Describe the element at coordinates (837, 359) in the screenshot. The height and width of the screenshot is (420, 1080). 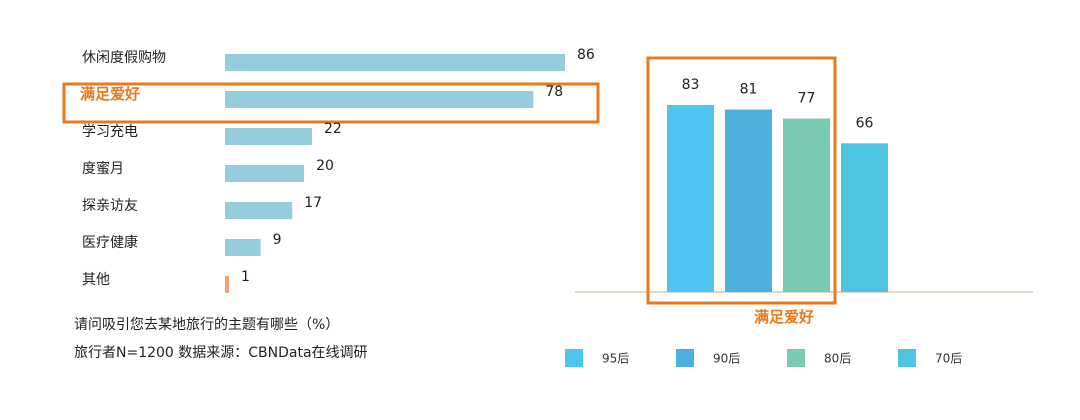
I see `legend-label: 80后` at that location.